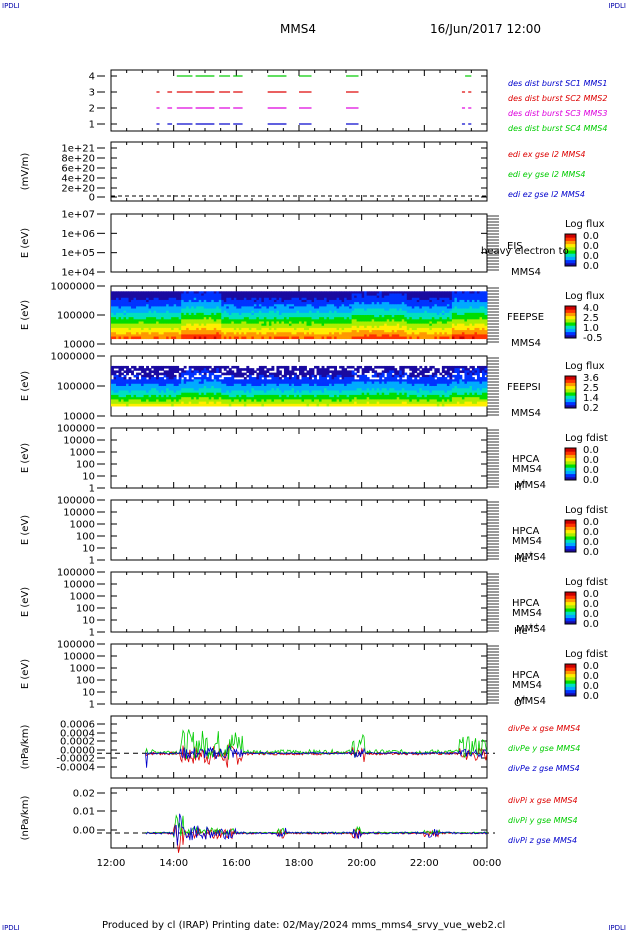 This screenshot has height=934, width=630. I want to click on panel-divpi, so click(292, 818).